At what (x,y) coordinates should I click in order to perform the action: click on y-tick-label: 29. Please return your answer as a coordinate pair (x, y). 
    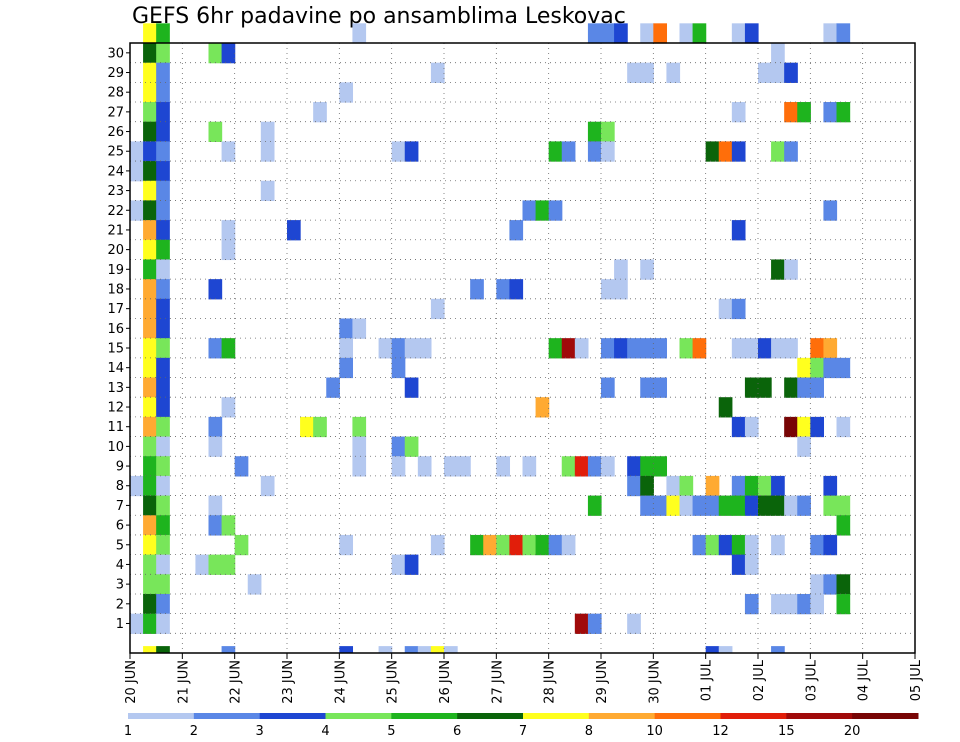
    Looking at the image, I should click on (115, 73).